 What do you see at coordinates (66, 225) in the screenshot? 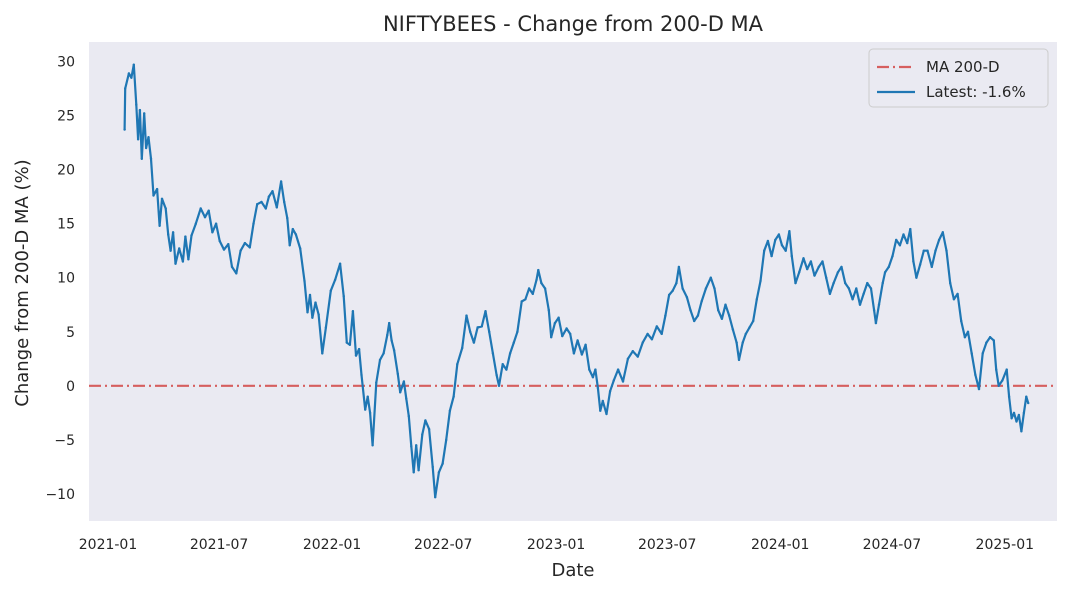
I see `y-tick-label: 15` at bounding box center [66, 225].